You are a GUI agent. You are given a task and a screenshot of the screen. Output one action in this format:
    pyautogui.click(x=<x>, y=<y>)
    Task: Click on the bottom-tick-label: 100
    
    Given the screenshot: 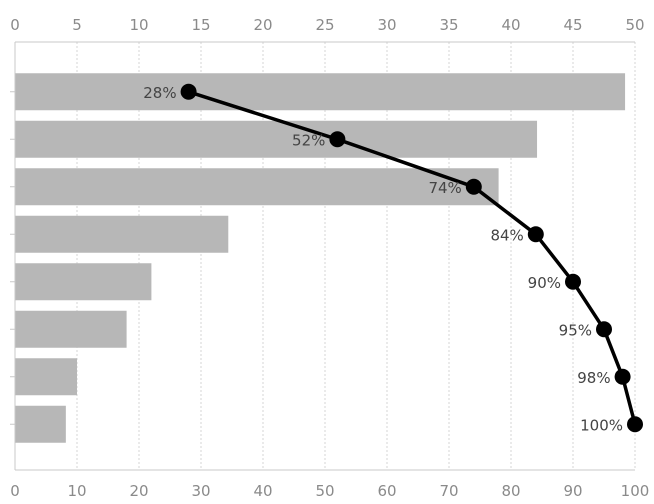 What is the action you would take?
    pyautogui.click(x=635, y=491)
    